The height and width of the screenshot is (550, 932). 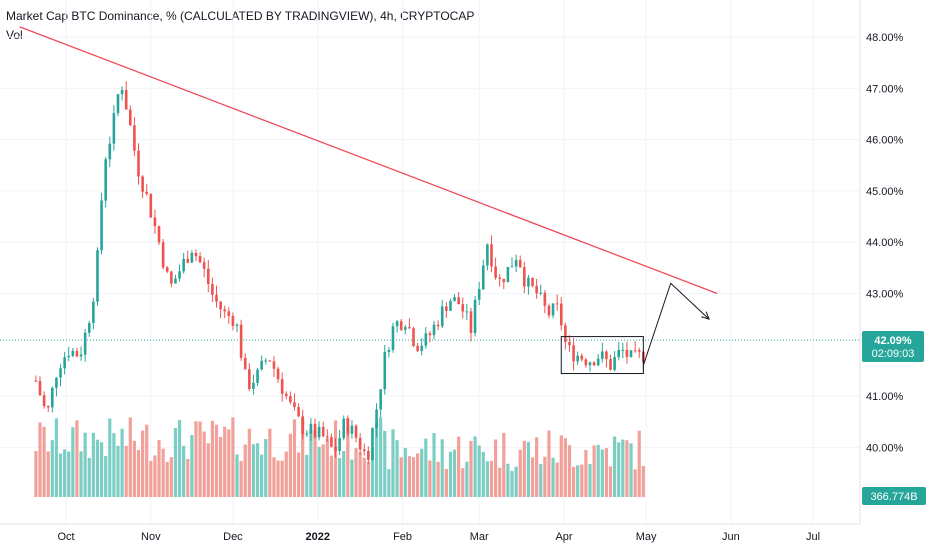 I want to click on consolidation-range-box, so click(x=602, y=355).